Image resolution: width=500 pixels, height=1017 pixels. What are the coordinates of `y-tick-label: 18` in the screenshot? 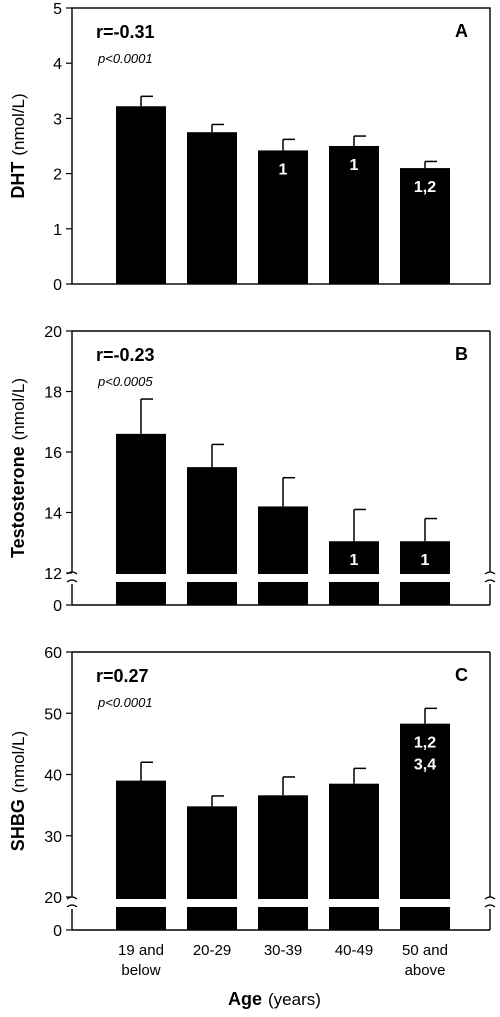 It's located at (53, 393).